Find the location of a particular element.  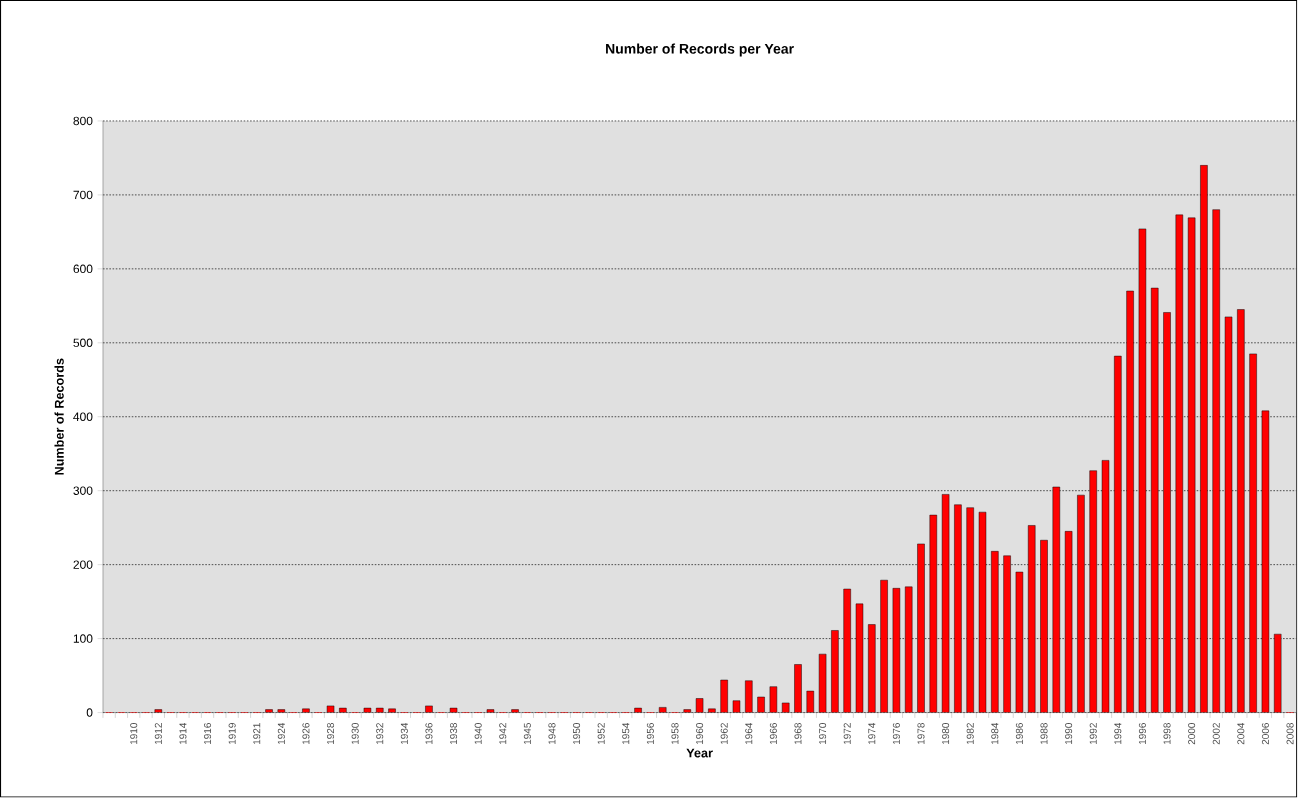

x-tick-label: 2006 is located at coordinates (1265, 734).